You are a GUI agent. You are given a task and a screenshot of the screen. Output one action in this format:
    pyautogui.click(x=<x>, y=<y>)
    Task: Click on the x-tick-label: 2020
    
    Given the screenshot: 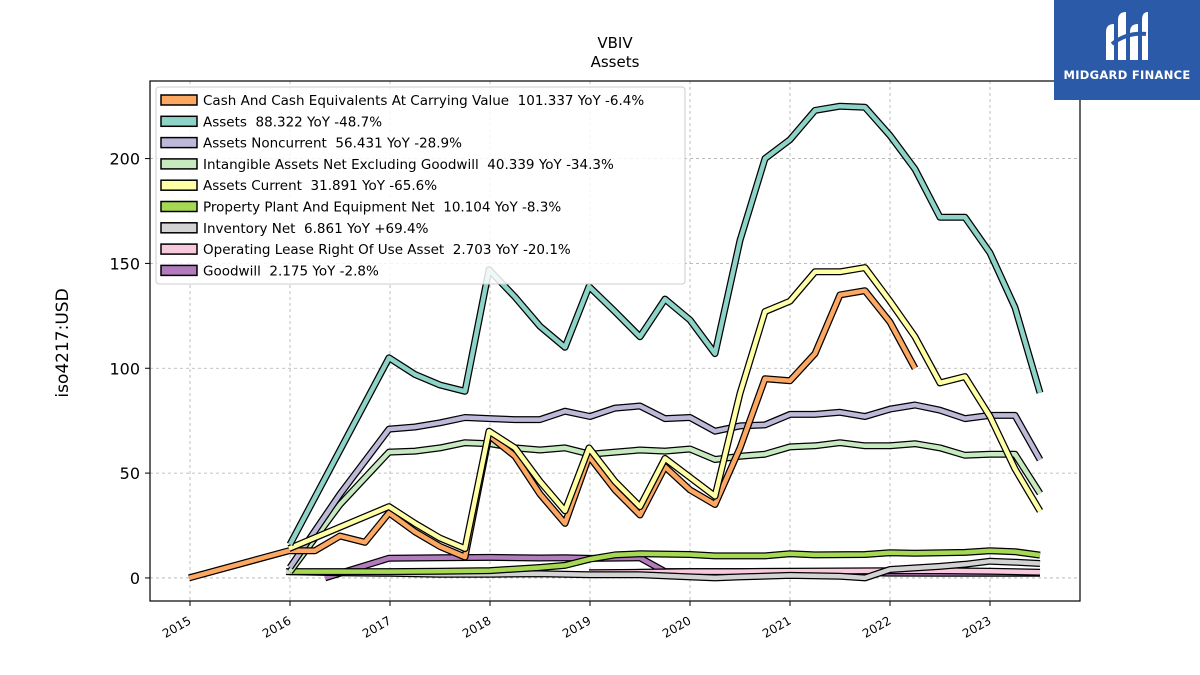 What is the action you would take?
    pyautogui.click(x=676, y=626)
    